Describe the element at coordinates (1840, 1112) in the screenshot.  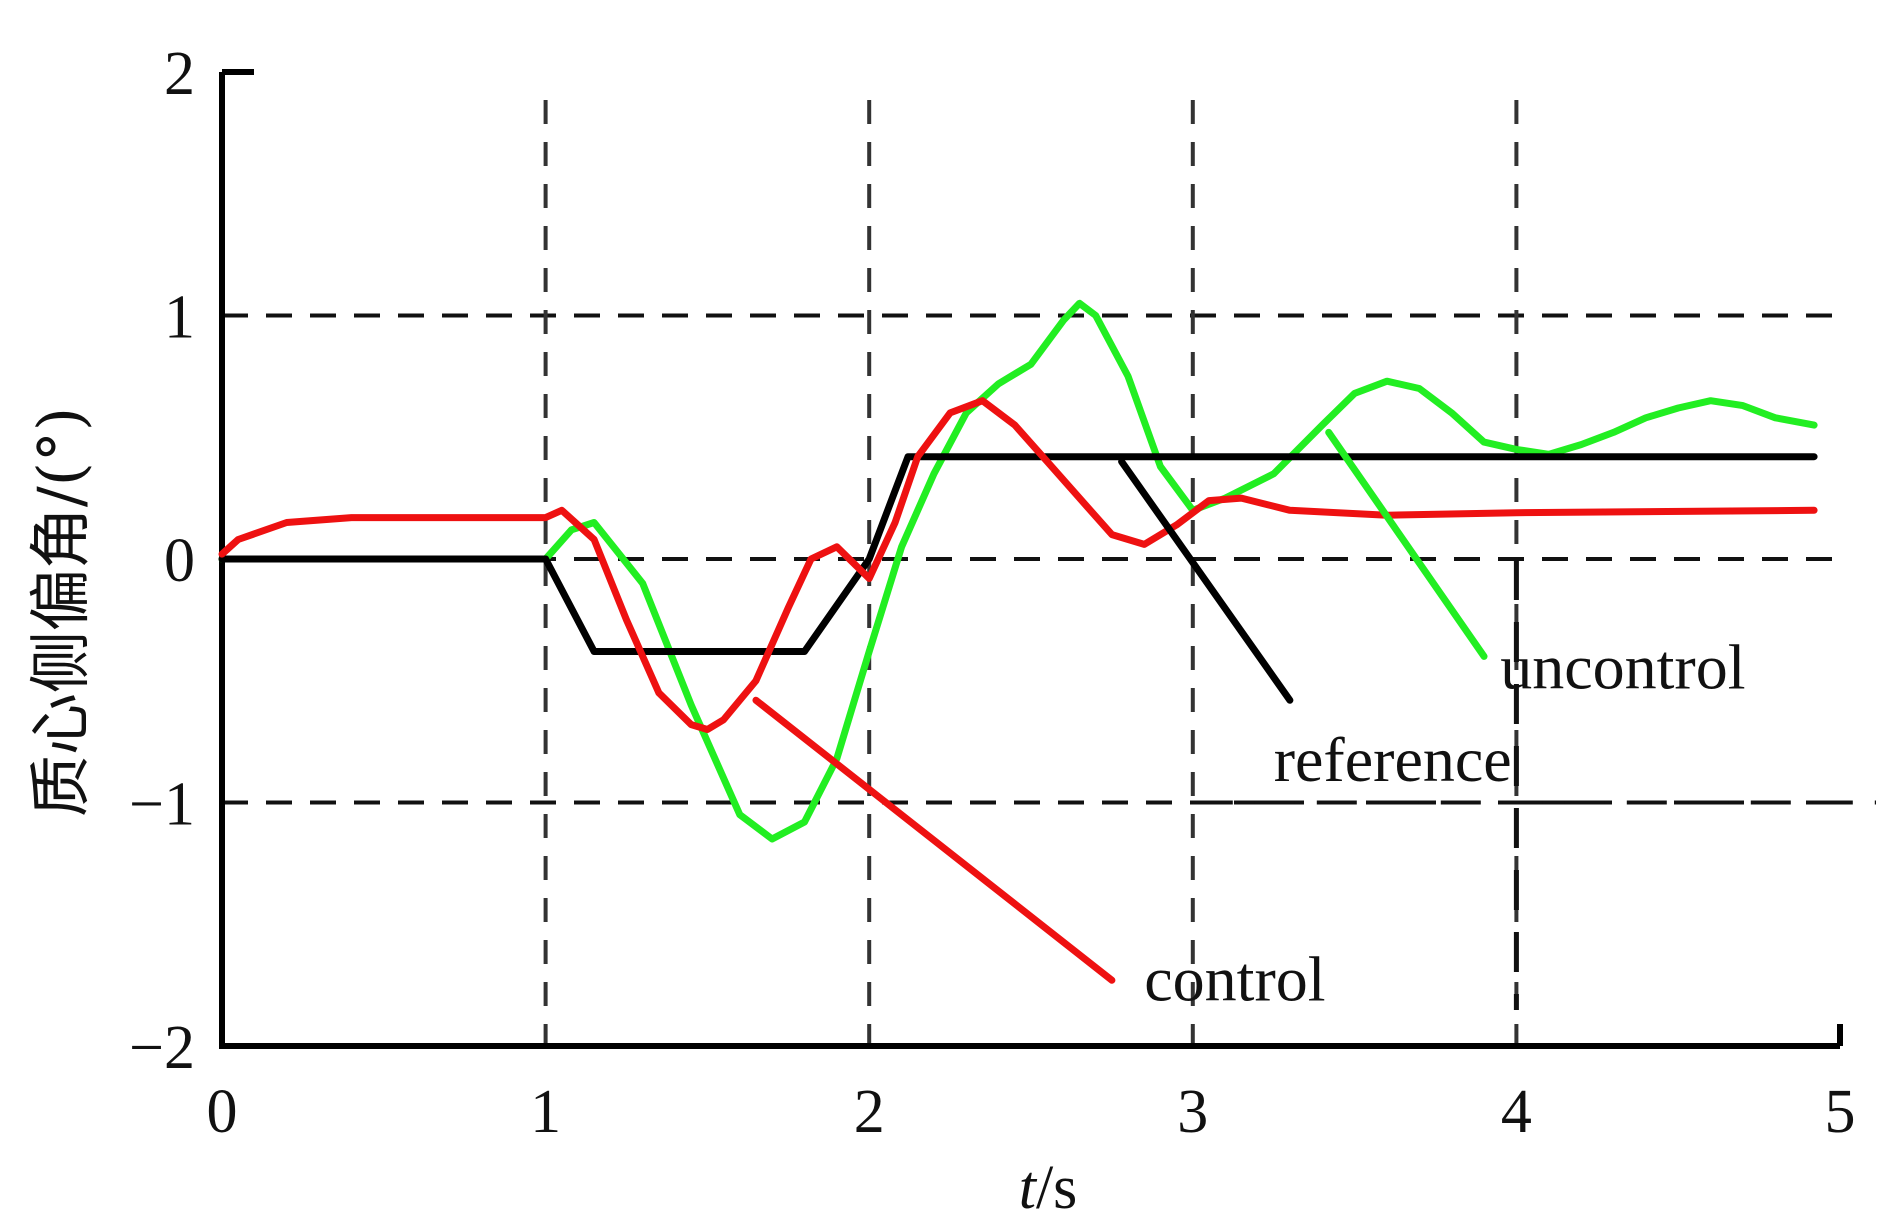
I see `x-tick-label: 5` at that location.